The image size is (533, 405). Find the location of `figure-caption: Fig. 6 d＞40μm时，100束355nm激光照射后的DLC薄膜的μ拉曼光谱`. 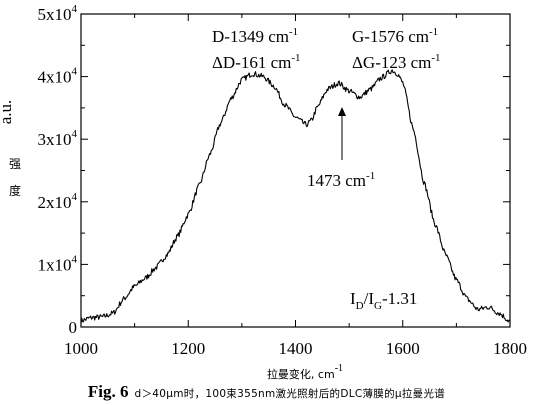

figure-caption: Fig. 6 d＞40μm时，100束355nm激光照射后的DLC薄膜的μ拉曼光谱 is located at coordinates (266, 393).